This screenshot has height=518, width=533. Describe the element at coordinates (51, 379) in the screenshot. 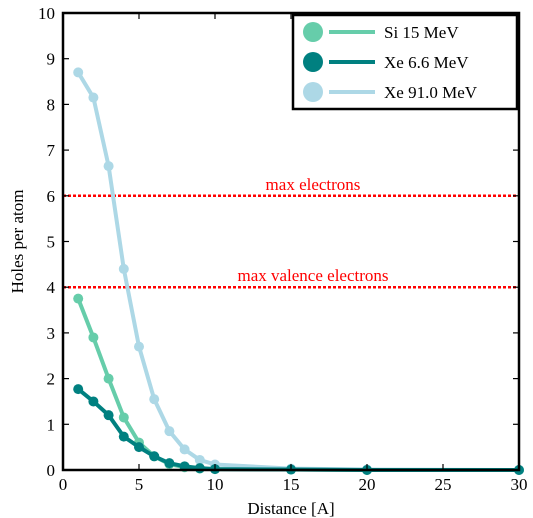

I see `y-tick-label: 2` at that location.